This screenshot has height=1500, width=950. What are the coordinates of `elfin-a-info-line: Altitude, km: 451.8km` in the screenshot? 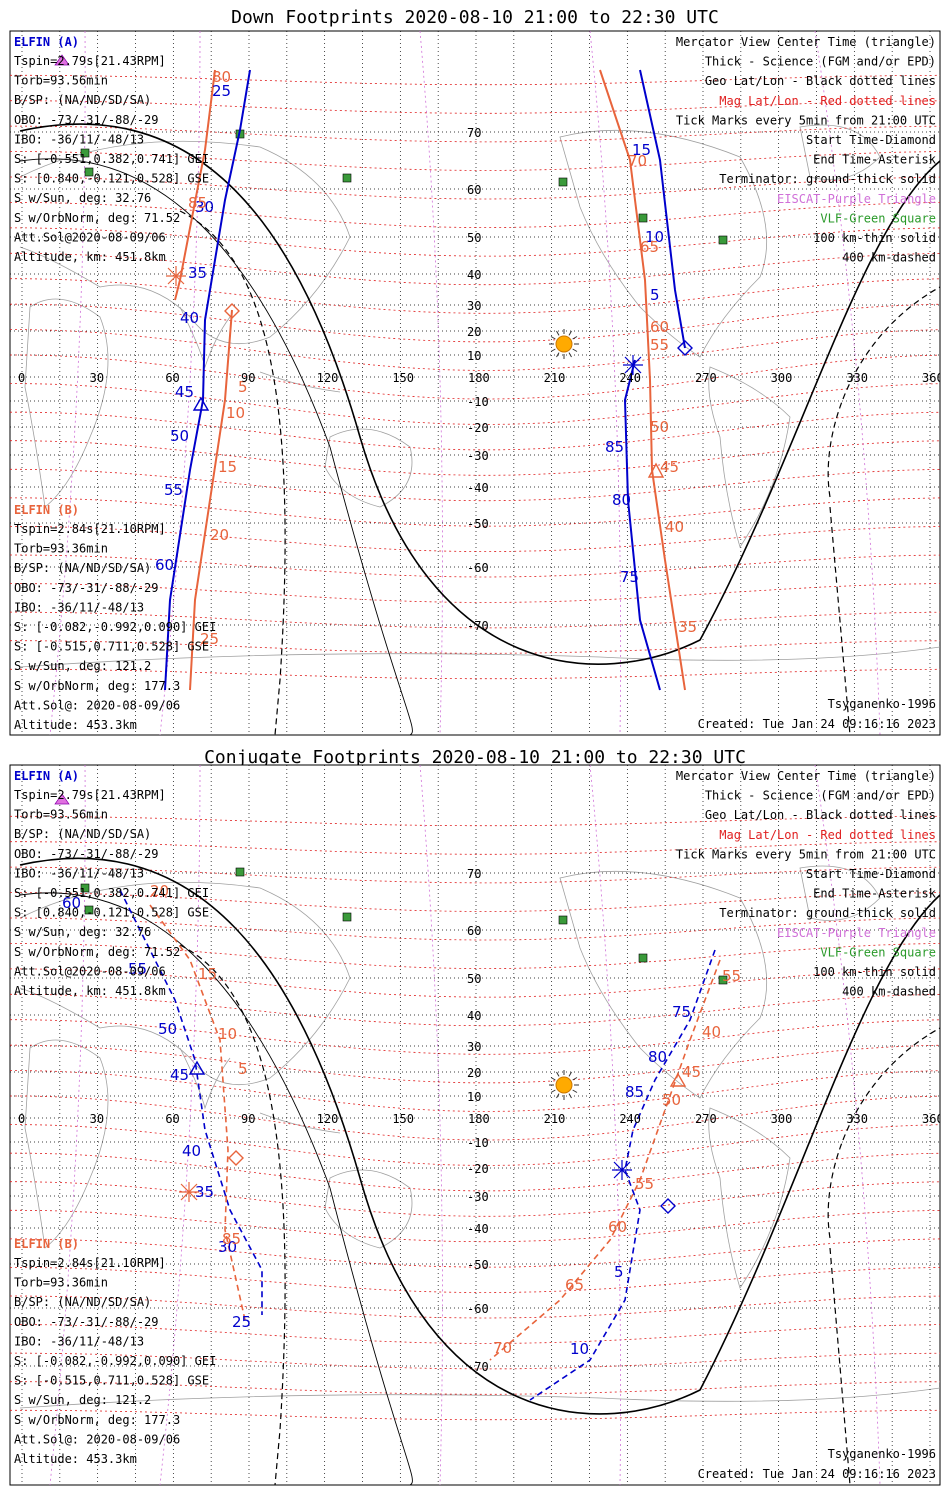 It's located at (90, 991).